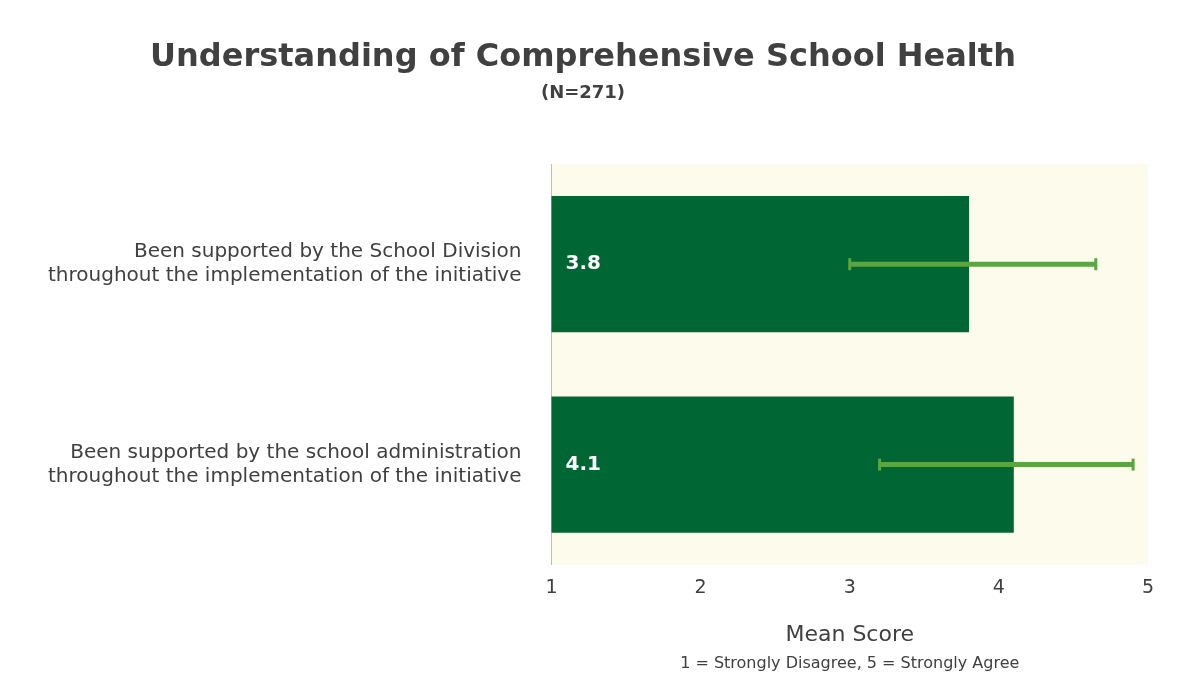  What do you see at coordinates (998, 586) in the screenshot?
I see `x-tick-label: 4` at bounding box center [998, 586].